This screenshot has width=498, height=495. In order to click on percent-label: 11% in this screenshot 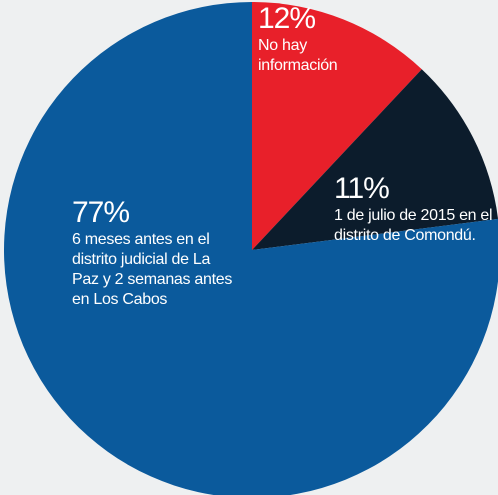, I will do `click(362, 188)`.